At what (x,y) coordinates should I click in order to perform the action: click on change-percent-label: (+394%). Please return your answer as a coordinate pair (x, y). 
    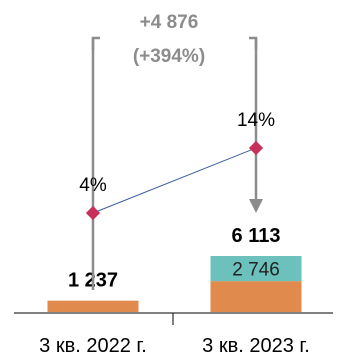
    Looking at the image, I should click on (169, 56).